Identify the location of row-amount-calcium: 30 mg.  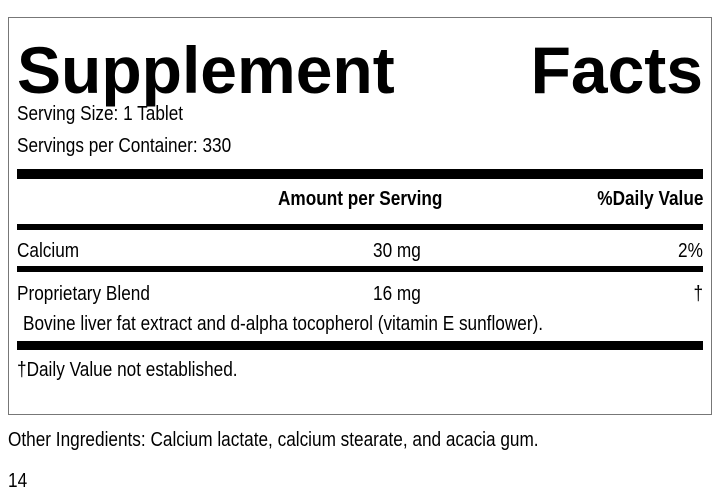
(397, 251).